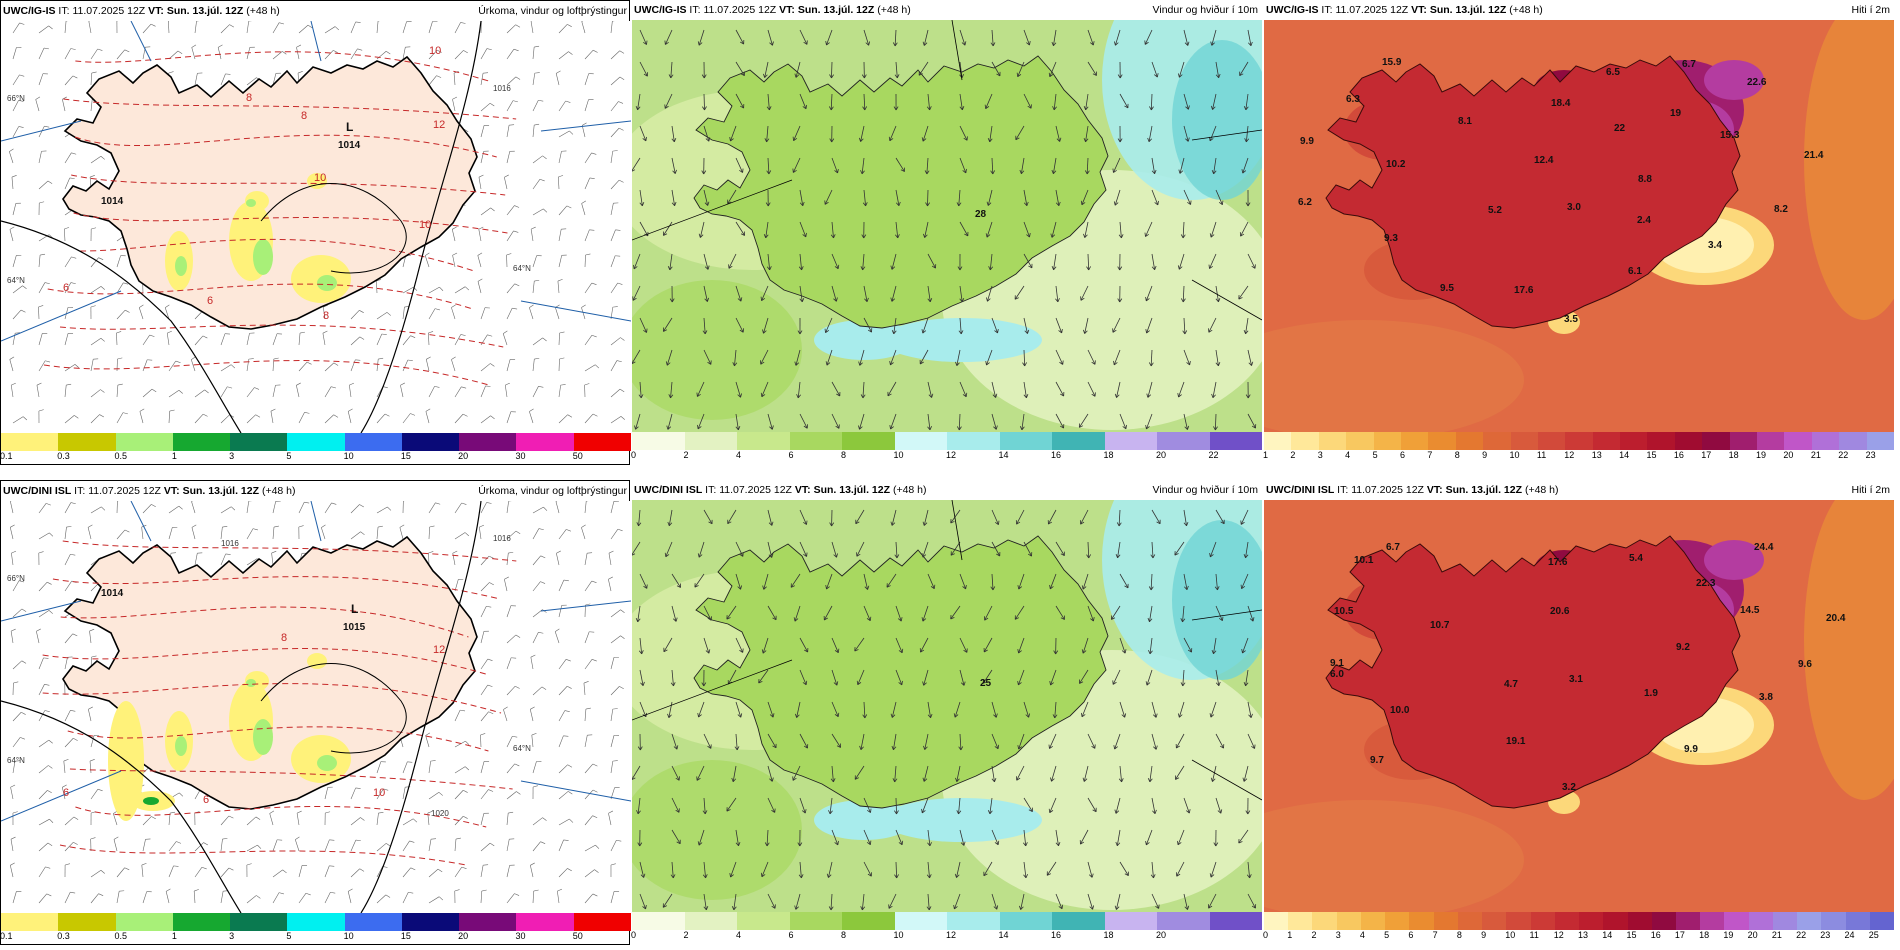 The height and width of the screenshot is (950, 1900). What do you see at coordinates (174, 456) in the screenshot?
I see `colorbar-tick: 1` at bounding box center [174, 456].